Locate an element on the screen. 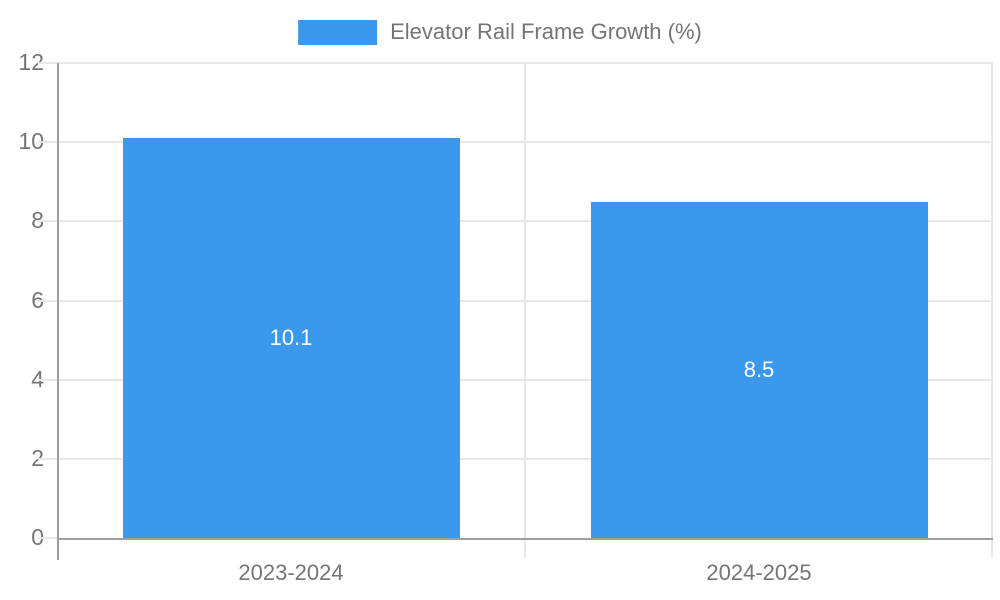 This screenshot has height=600, width=1000. x-axis-line is located at coordinates (525, 539).